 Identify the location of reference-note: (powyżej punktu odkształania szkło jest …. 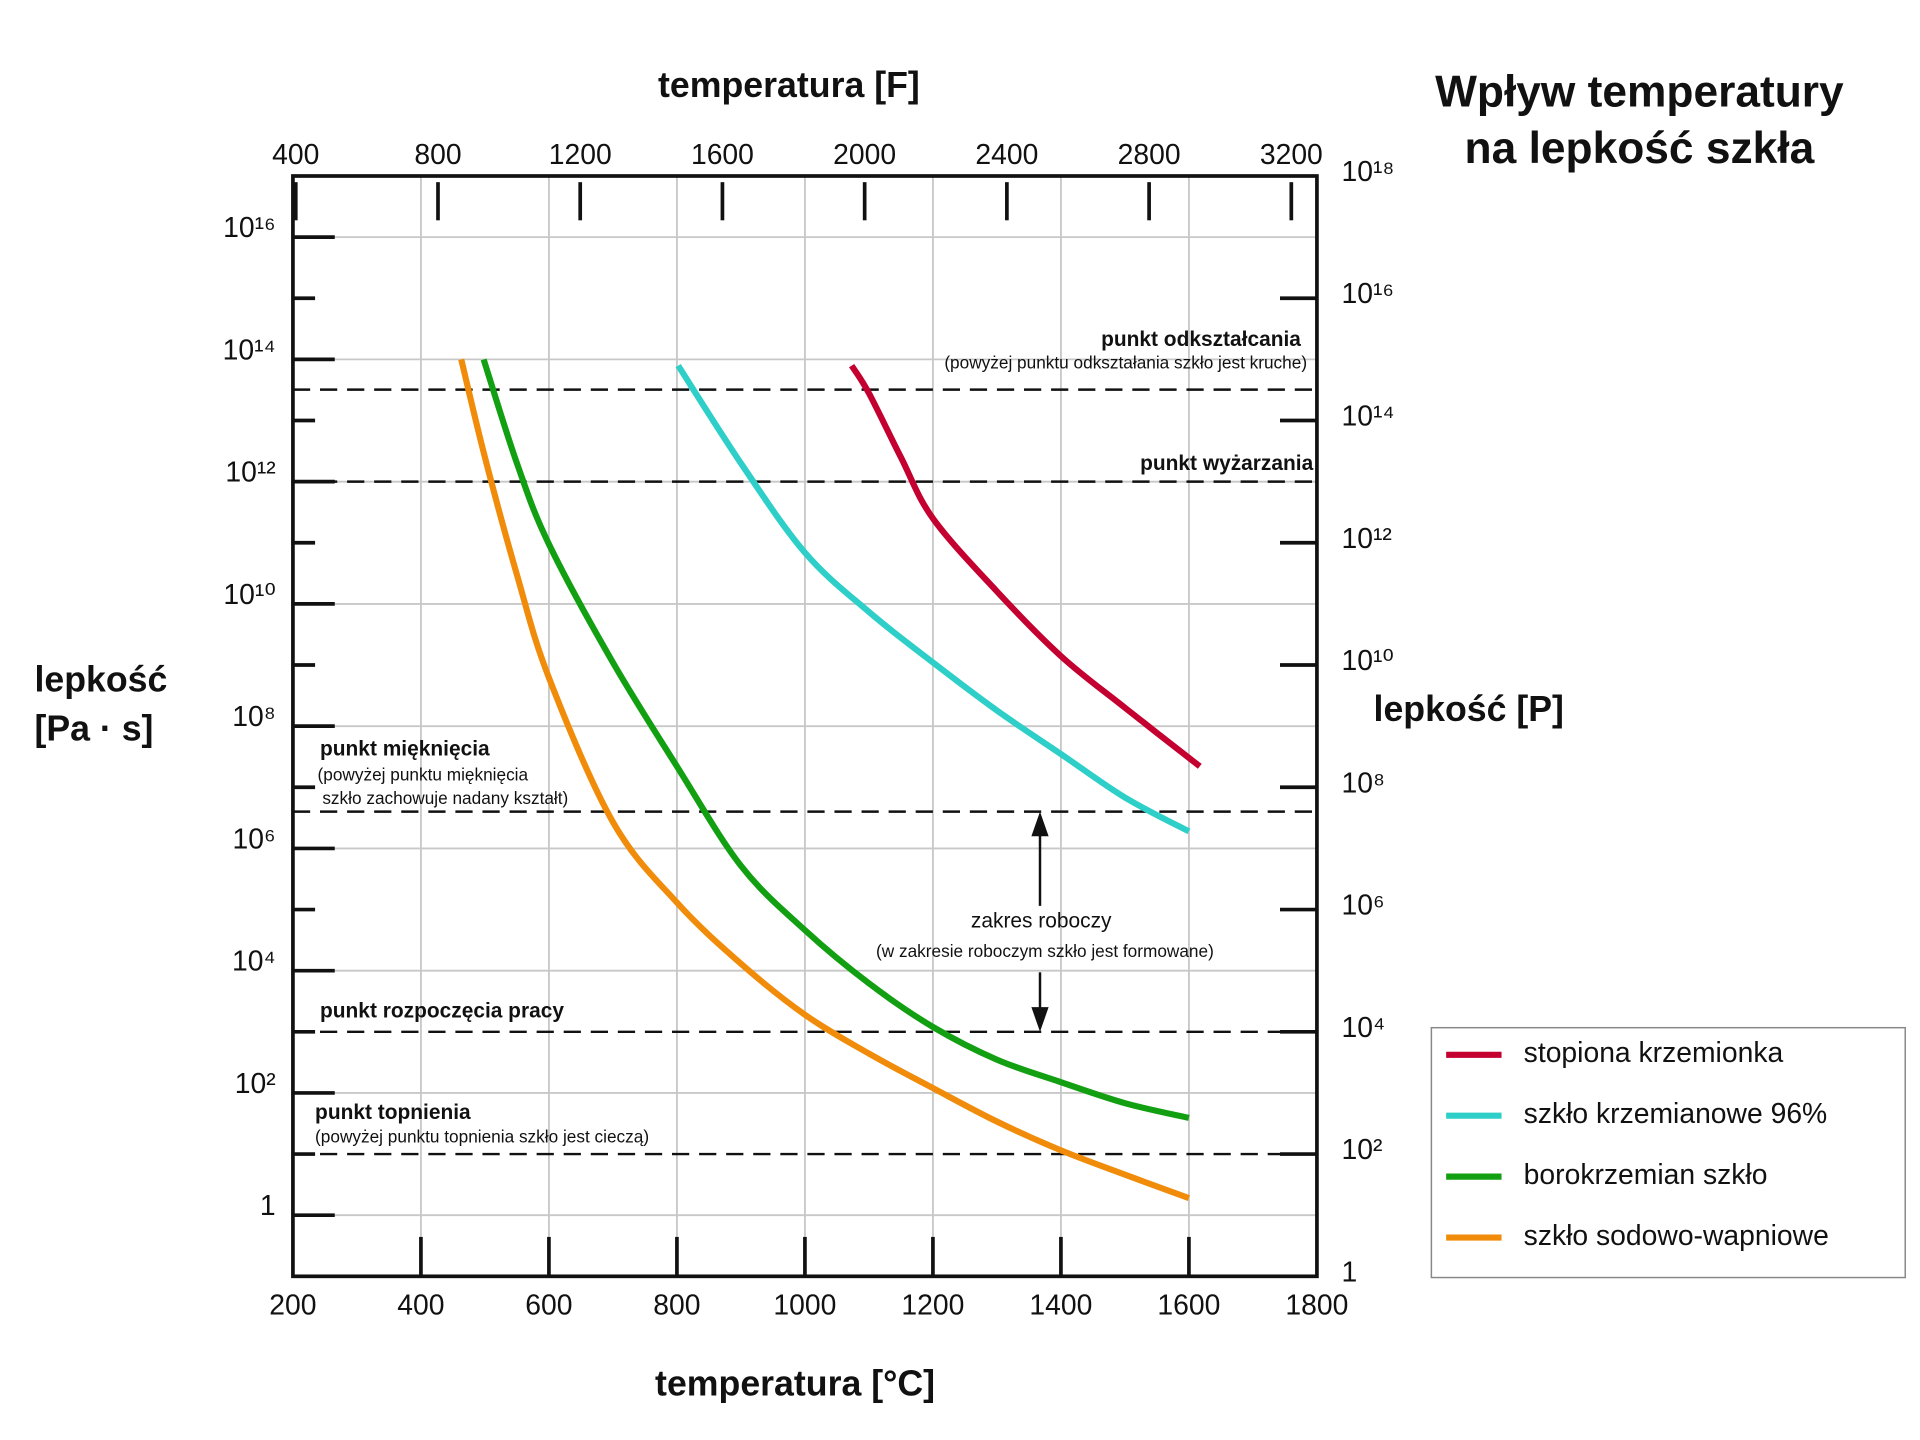
(1125, 362).